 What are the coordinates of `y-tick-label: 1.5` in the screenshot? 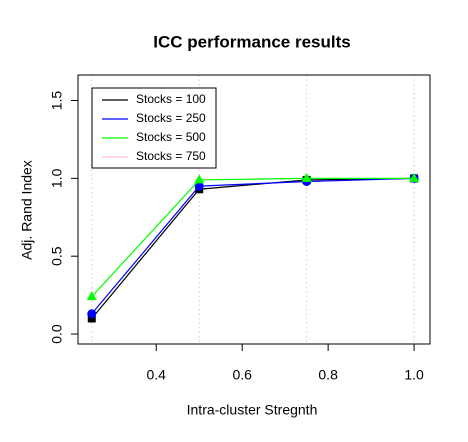 It's located at (57, 101).